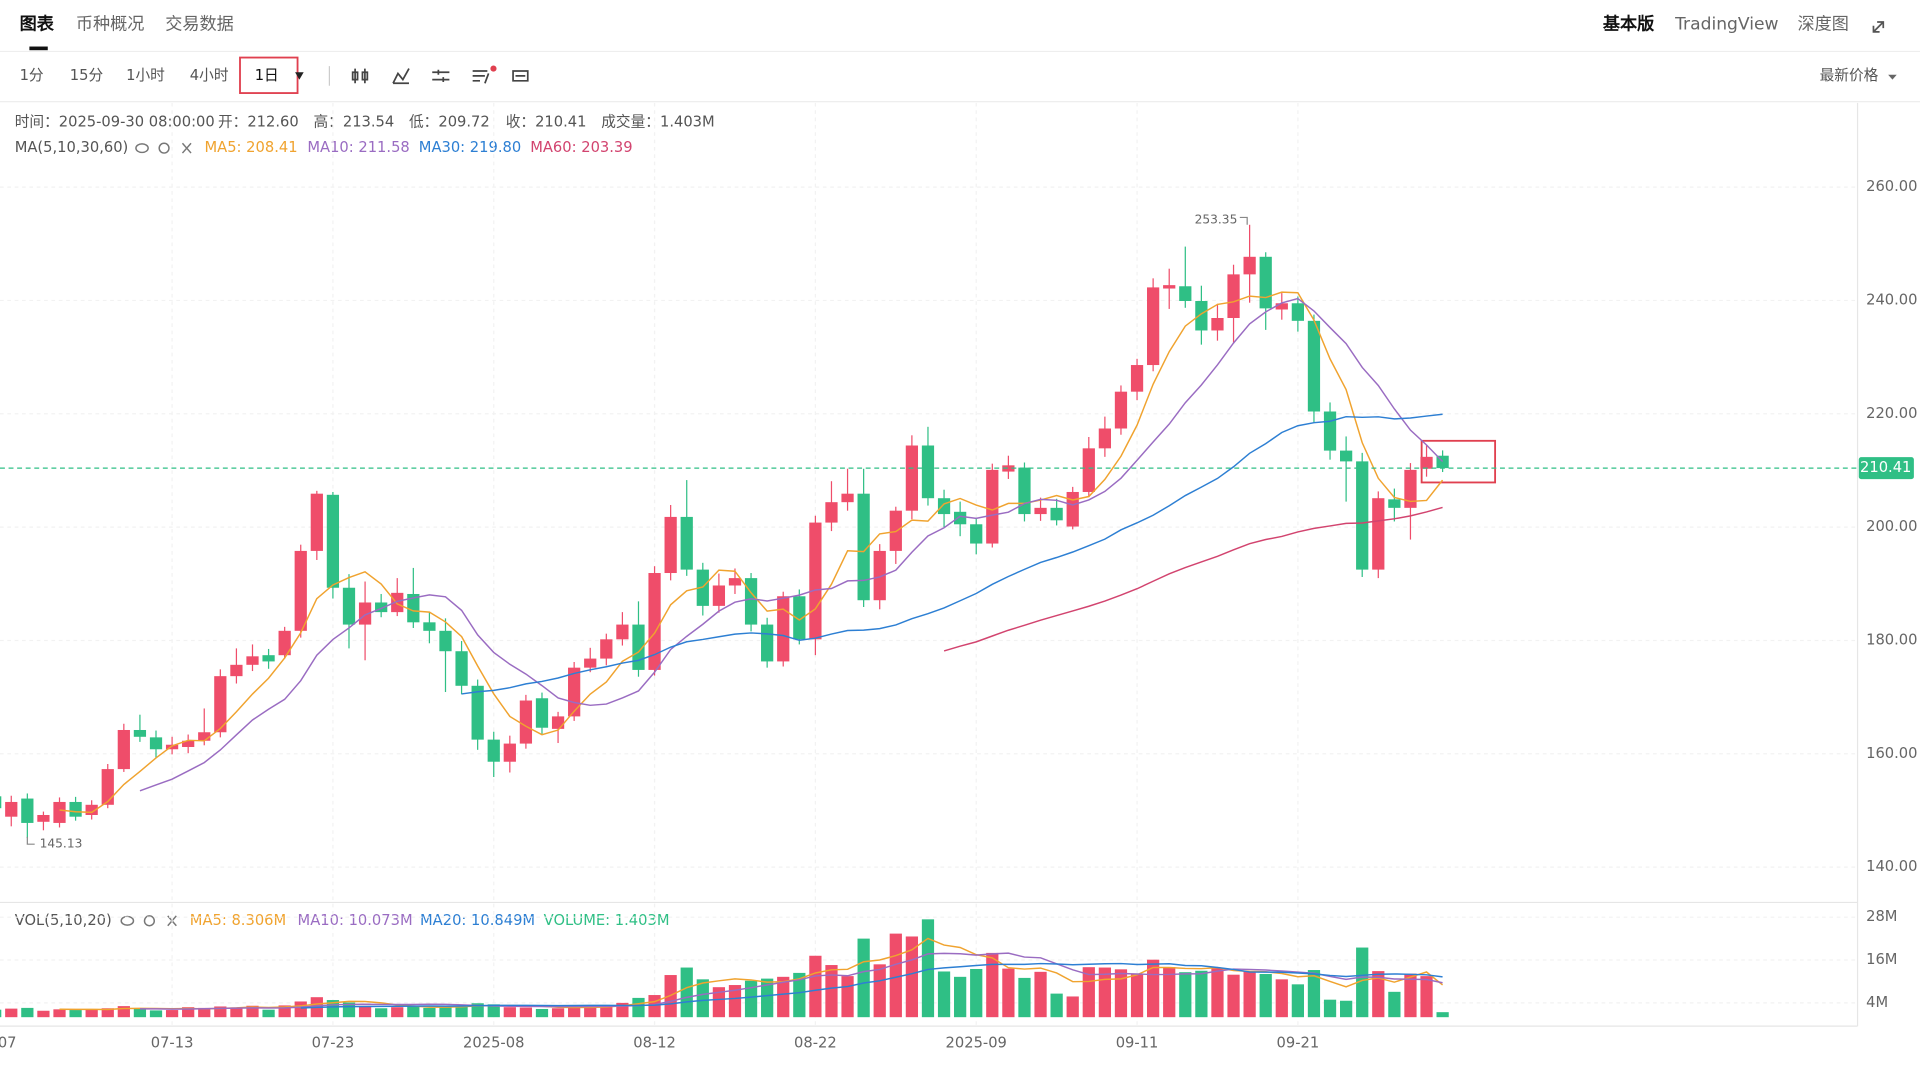  I want to click on ma-legend-item: MA10: 211.58, so click(358, 147).